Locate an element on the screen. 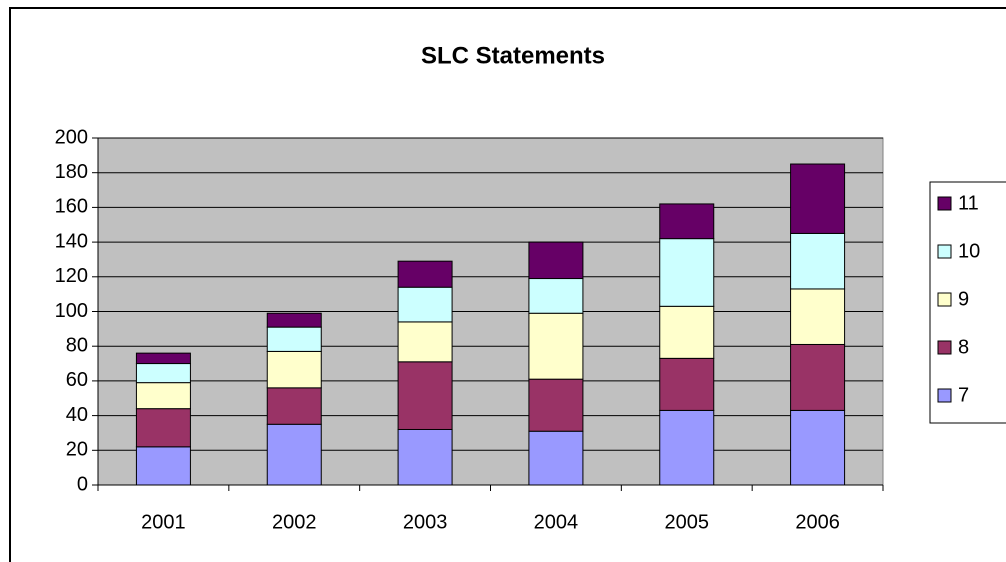 This screenshot has width=1006, height=562. x-tick-label: 2005 is located at coordinates (687, 522).